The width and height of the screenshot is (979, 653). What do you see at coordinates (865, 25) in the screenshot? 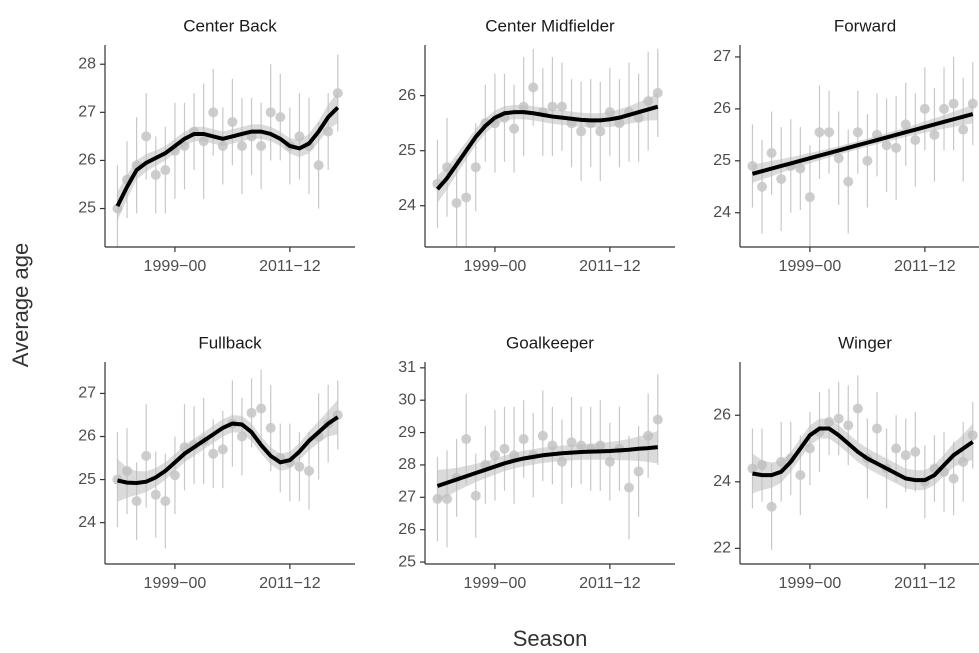
I see `panel-title: Forward` at bounding box center [865, 25].